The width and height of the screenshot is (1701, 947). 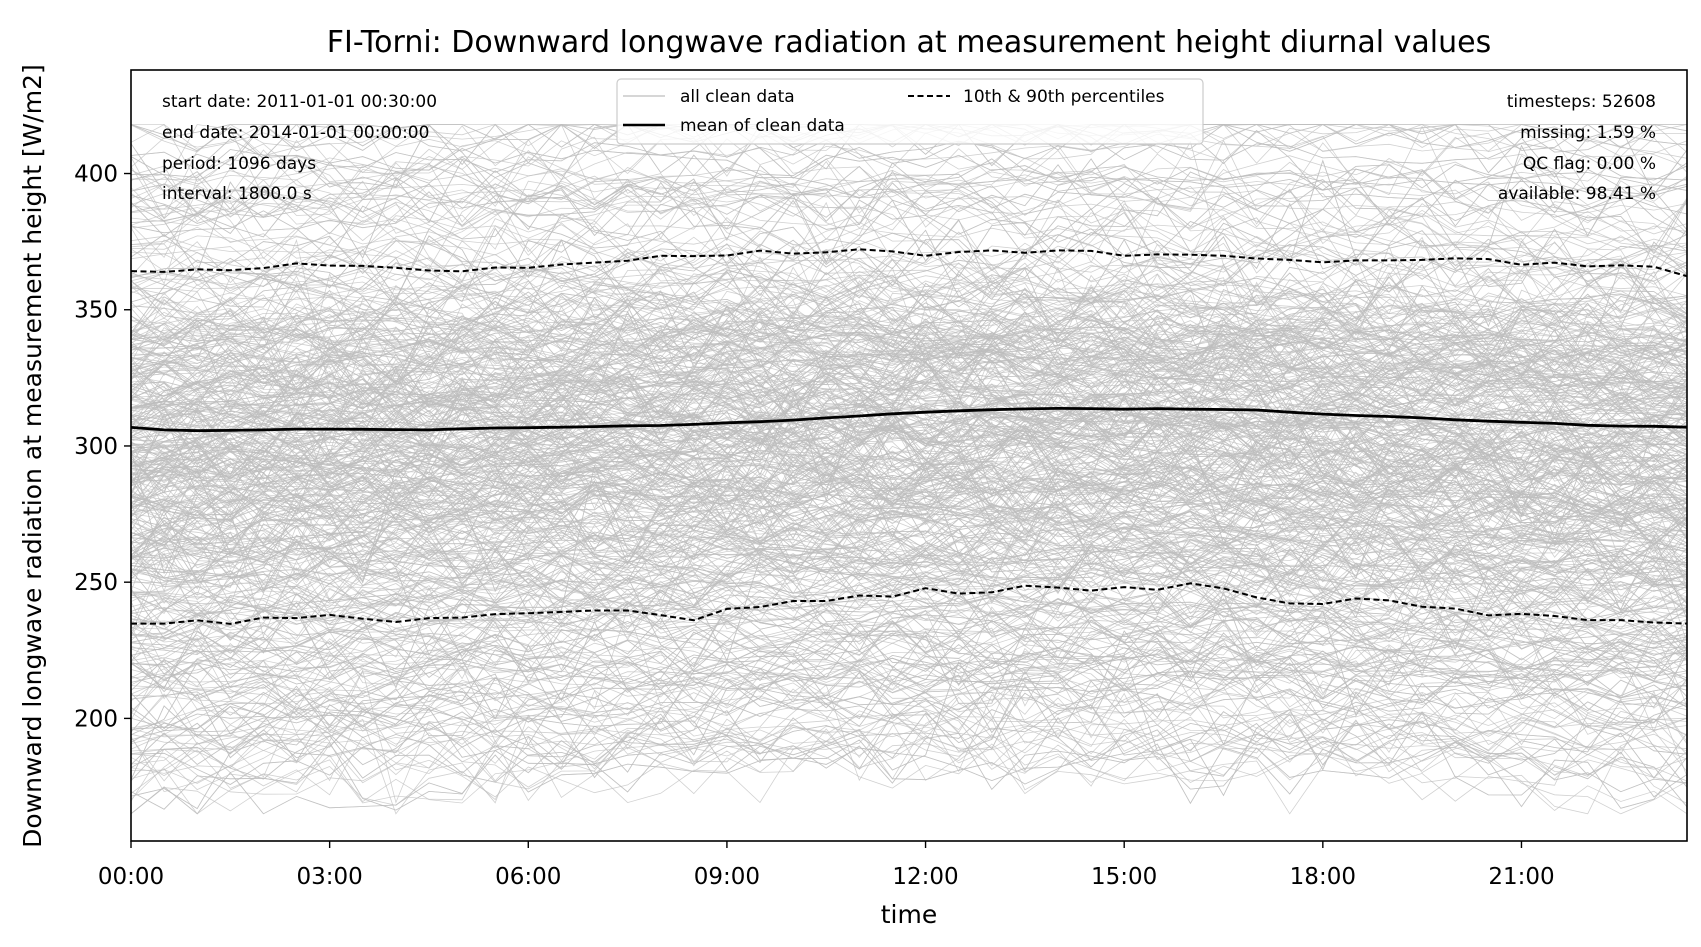 I want to click on percentile-90-line, so click(x=909, y=263).